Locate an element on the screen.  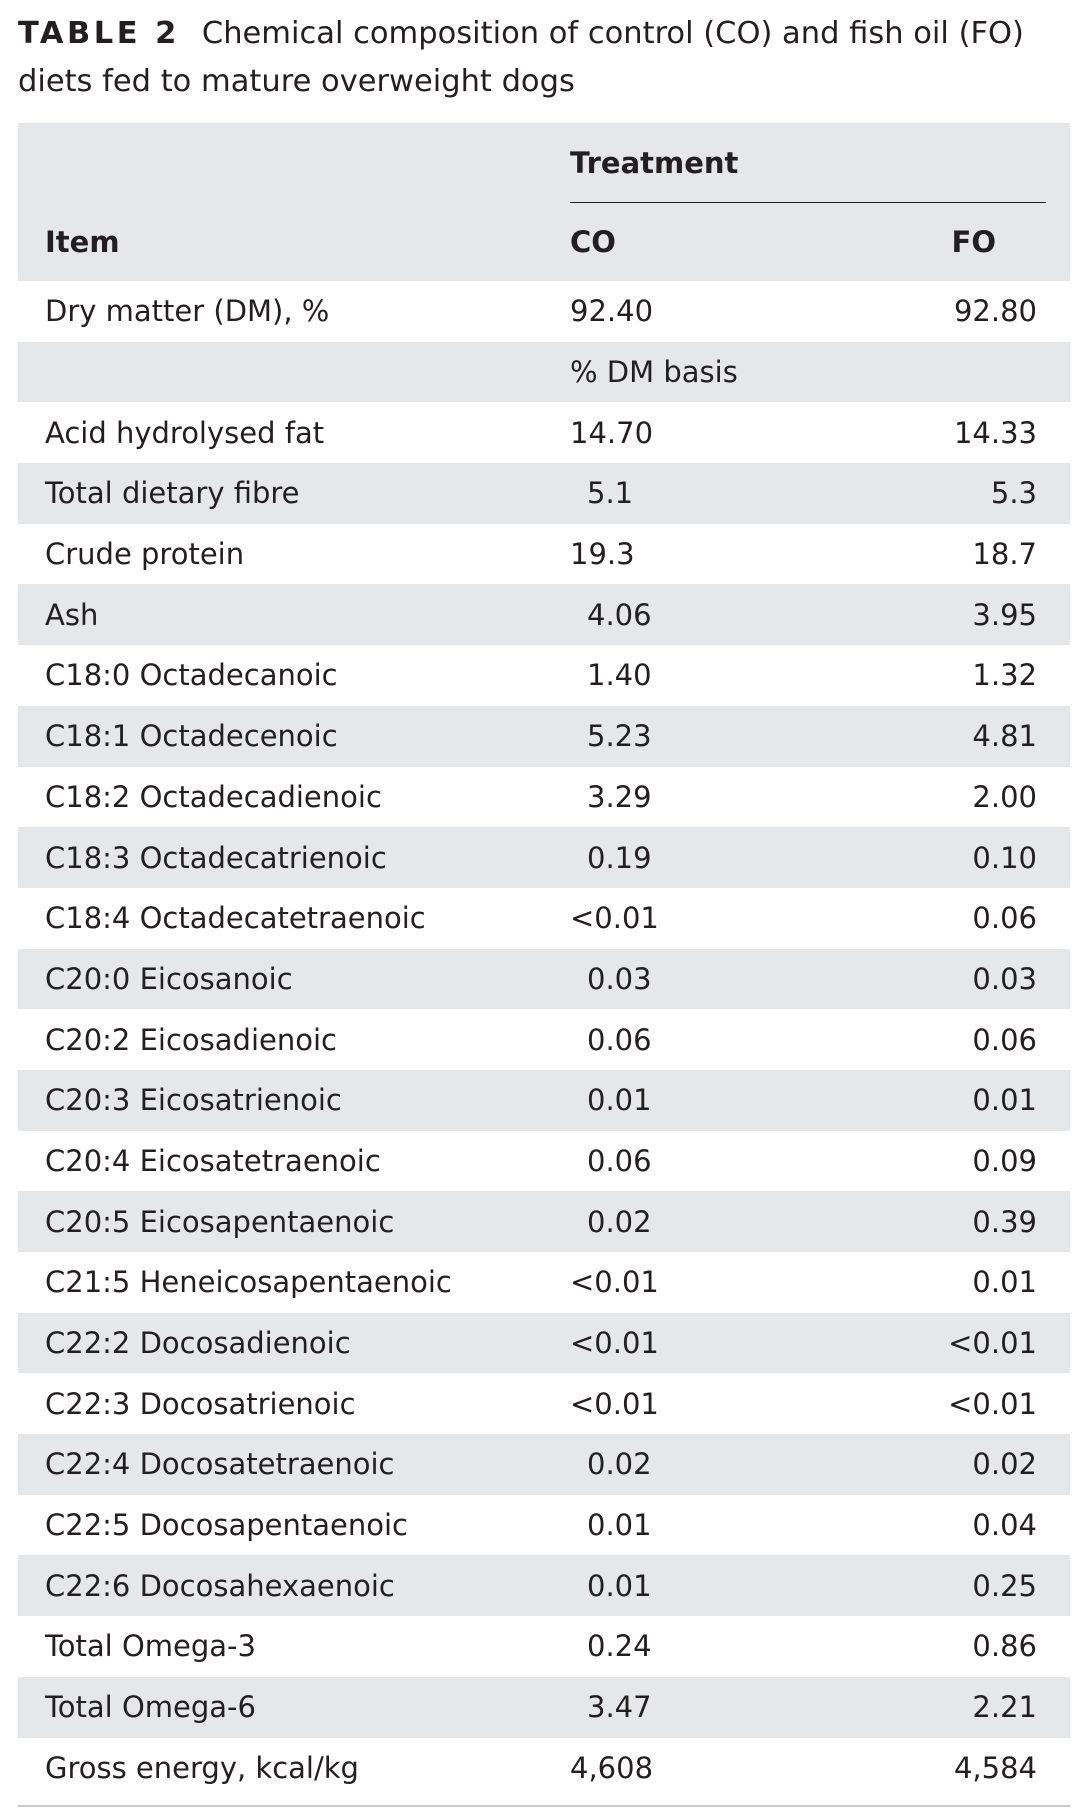
item-cell: C21:5 Heneicosapentaenoic is located at coordinates (248, 1282).